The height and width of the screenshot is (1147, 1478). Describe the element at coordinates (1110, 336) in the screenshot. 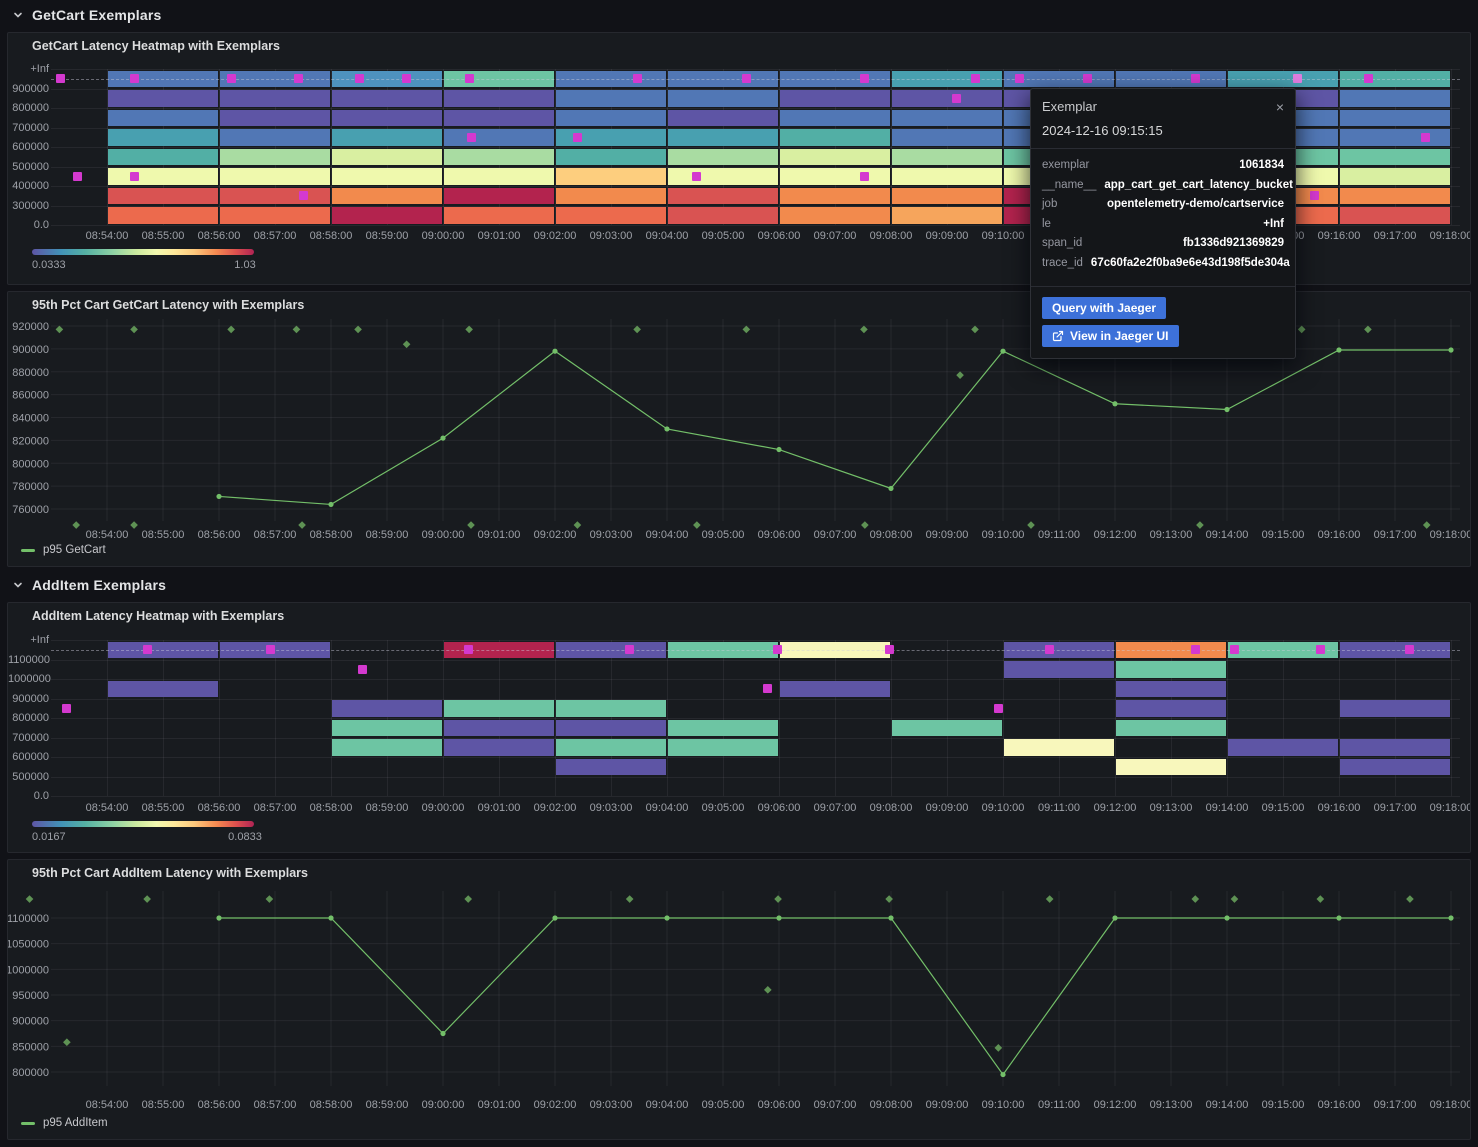

I see `view-in-jaeger-ui-button: View in Jaeger UI` at that location.